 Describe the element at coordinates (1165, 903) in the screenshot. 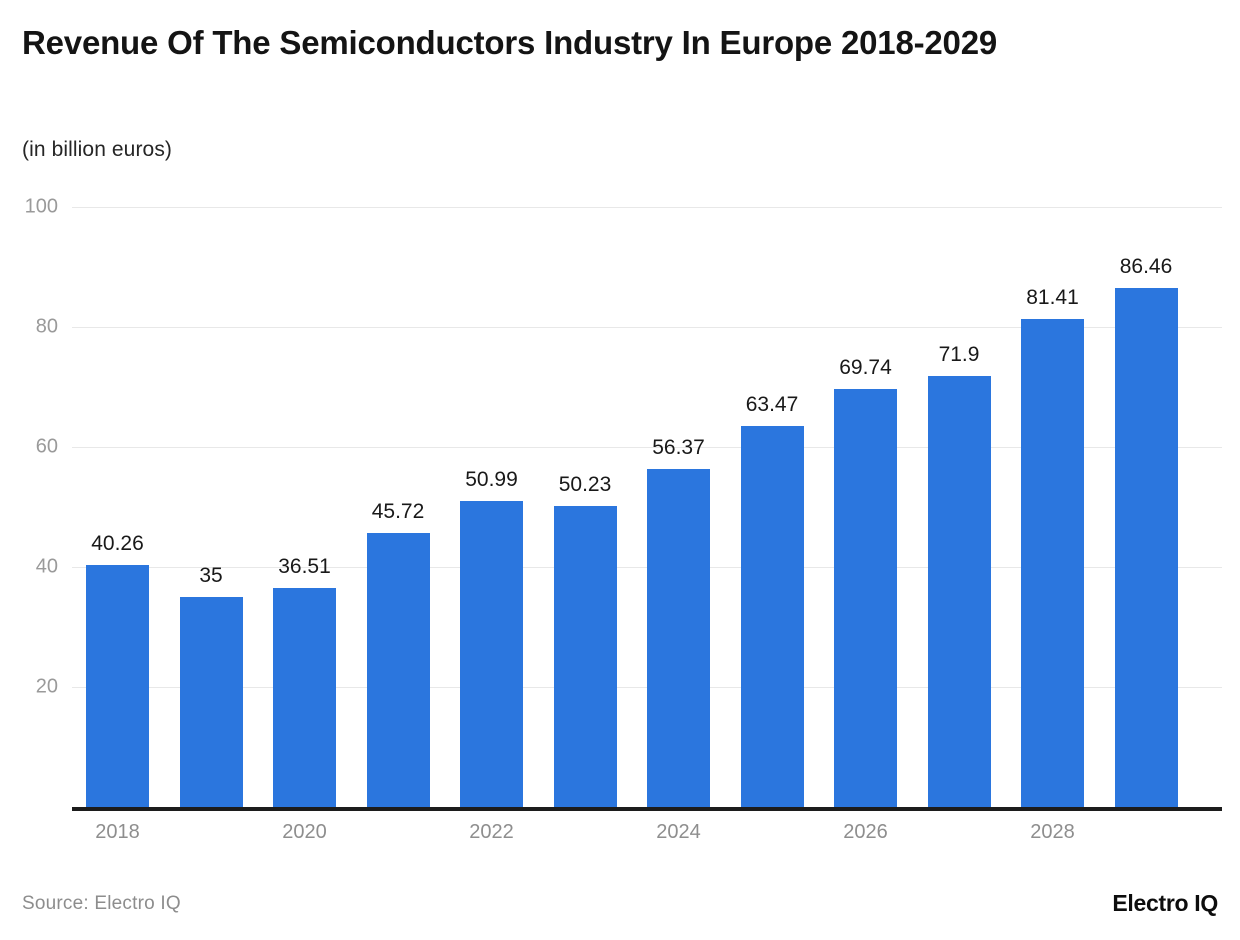

I see `brand-logo: Electro IQ` at that location.